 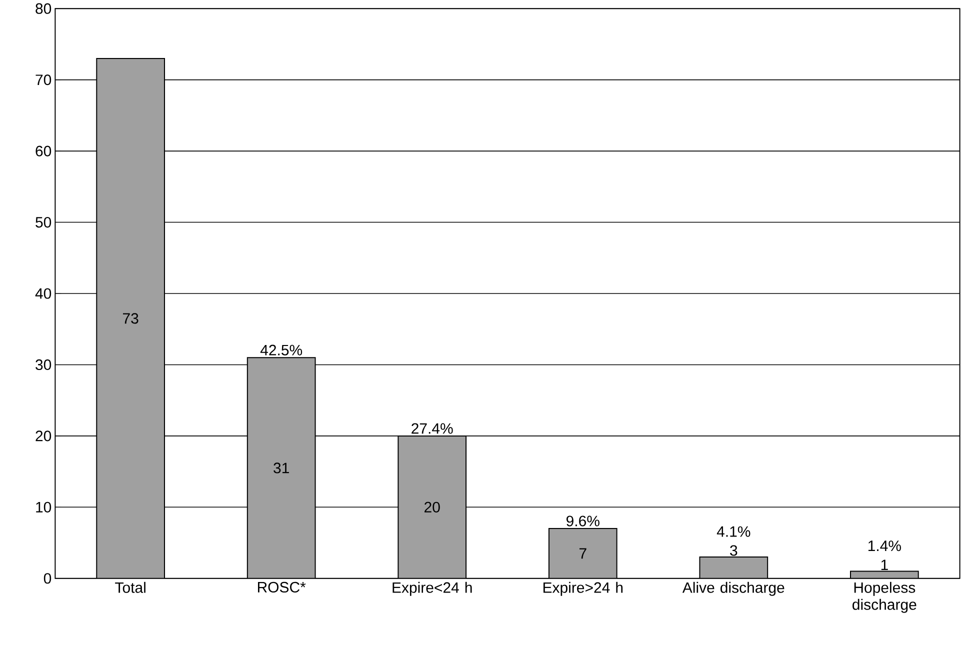 I want to click on x-tick-label: Expire<24 h, so click(x=432, y=589).